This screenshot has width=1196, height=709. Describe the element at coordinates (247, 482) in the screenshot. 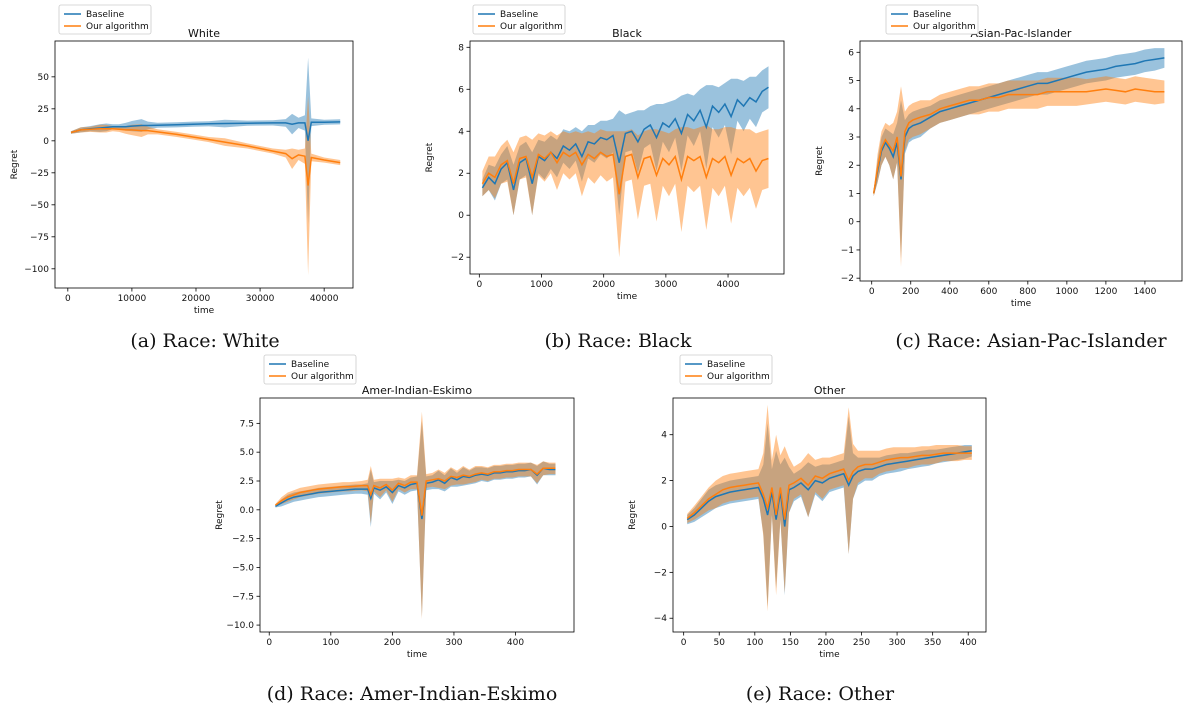

I see `y-tick-label: 2.5` at that location.